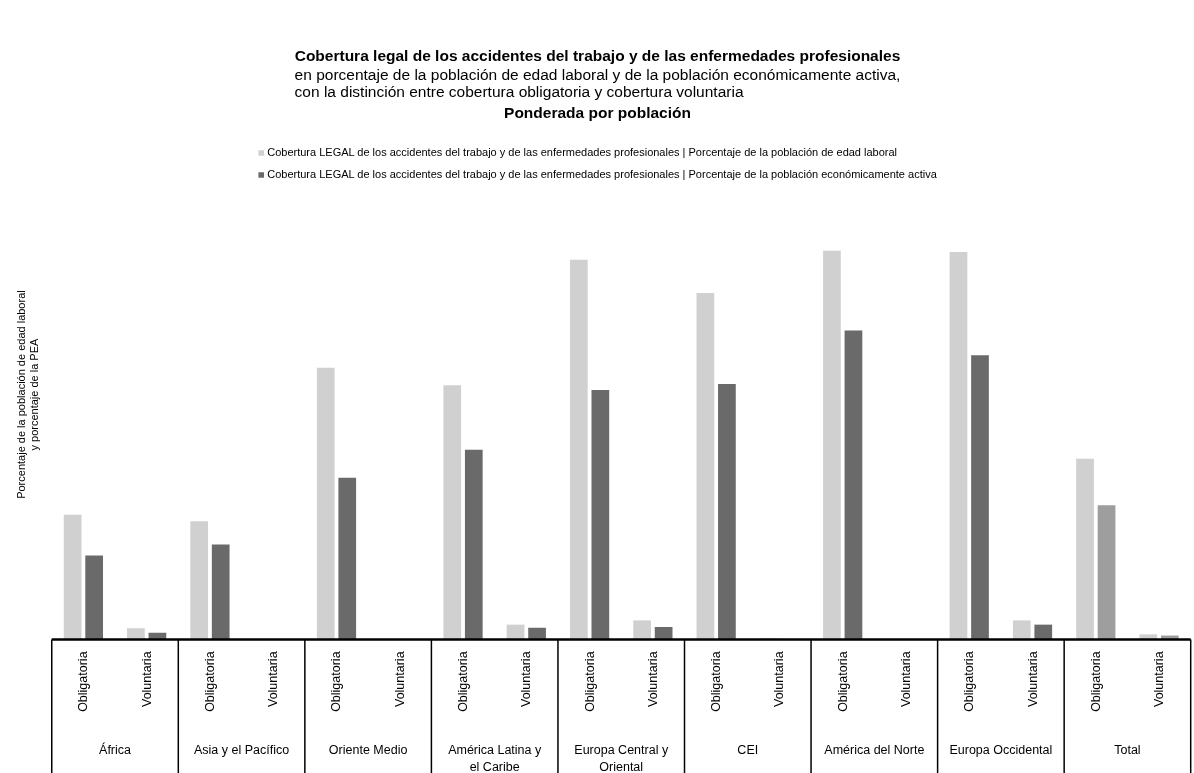 The image size is (1194, 773). I want to click on text: Total, so click(1127, 750).